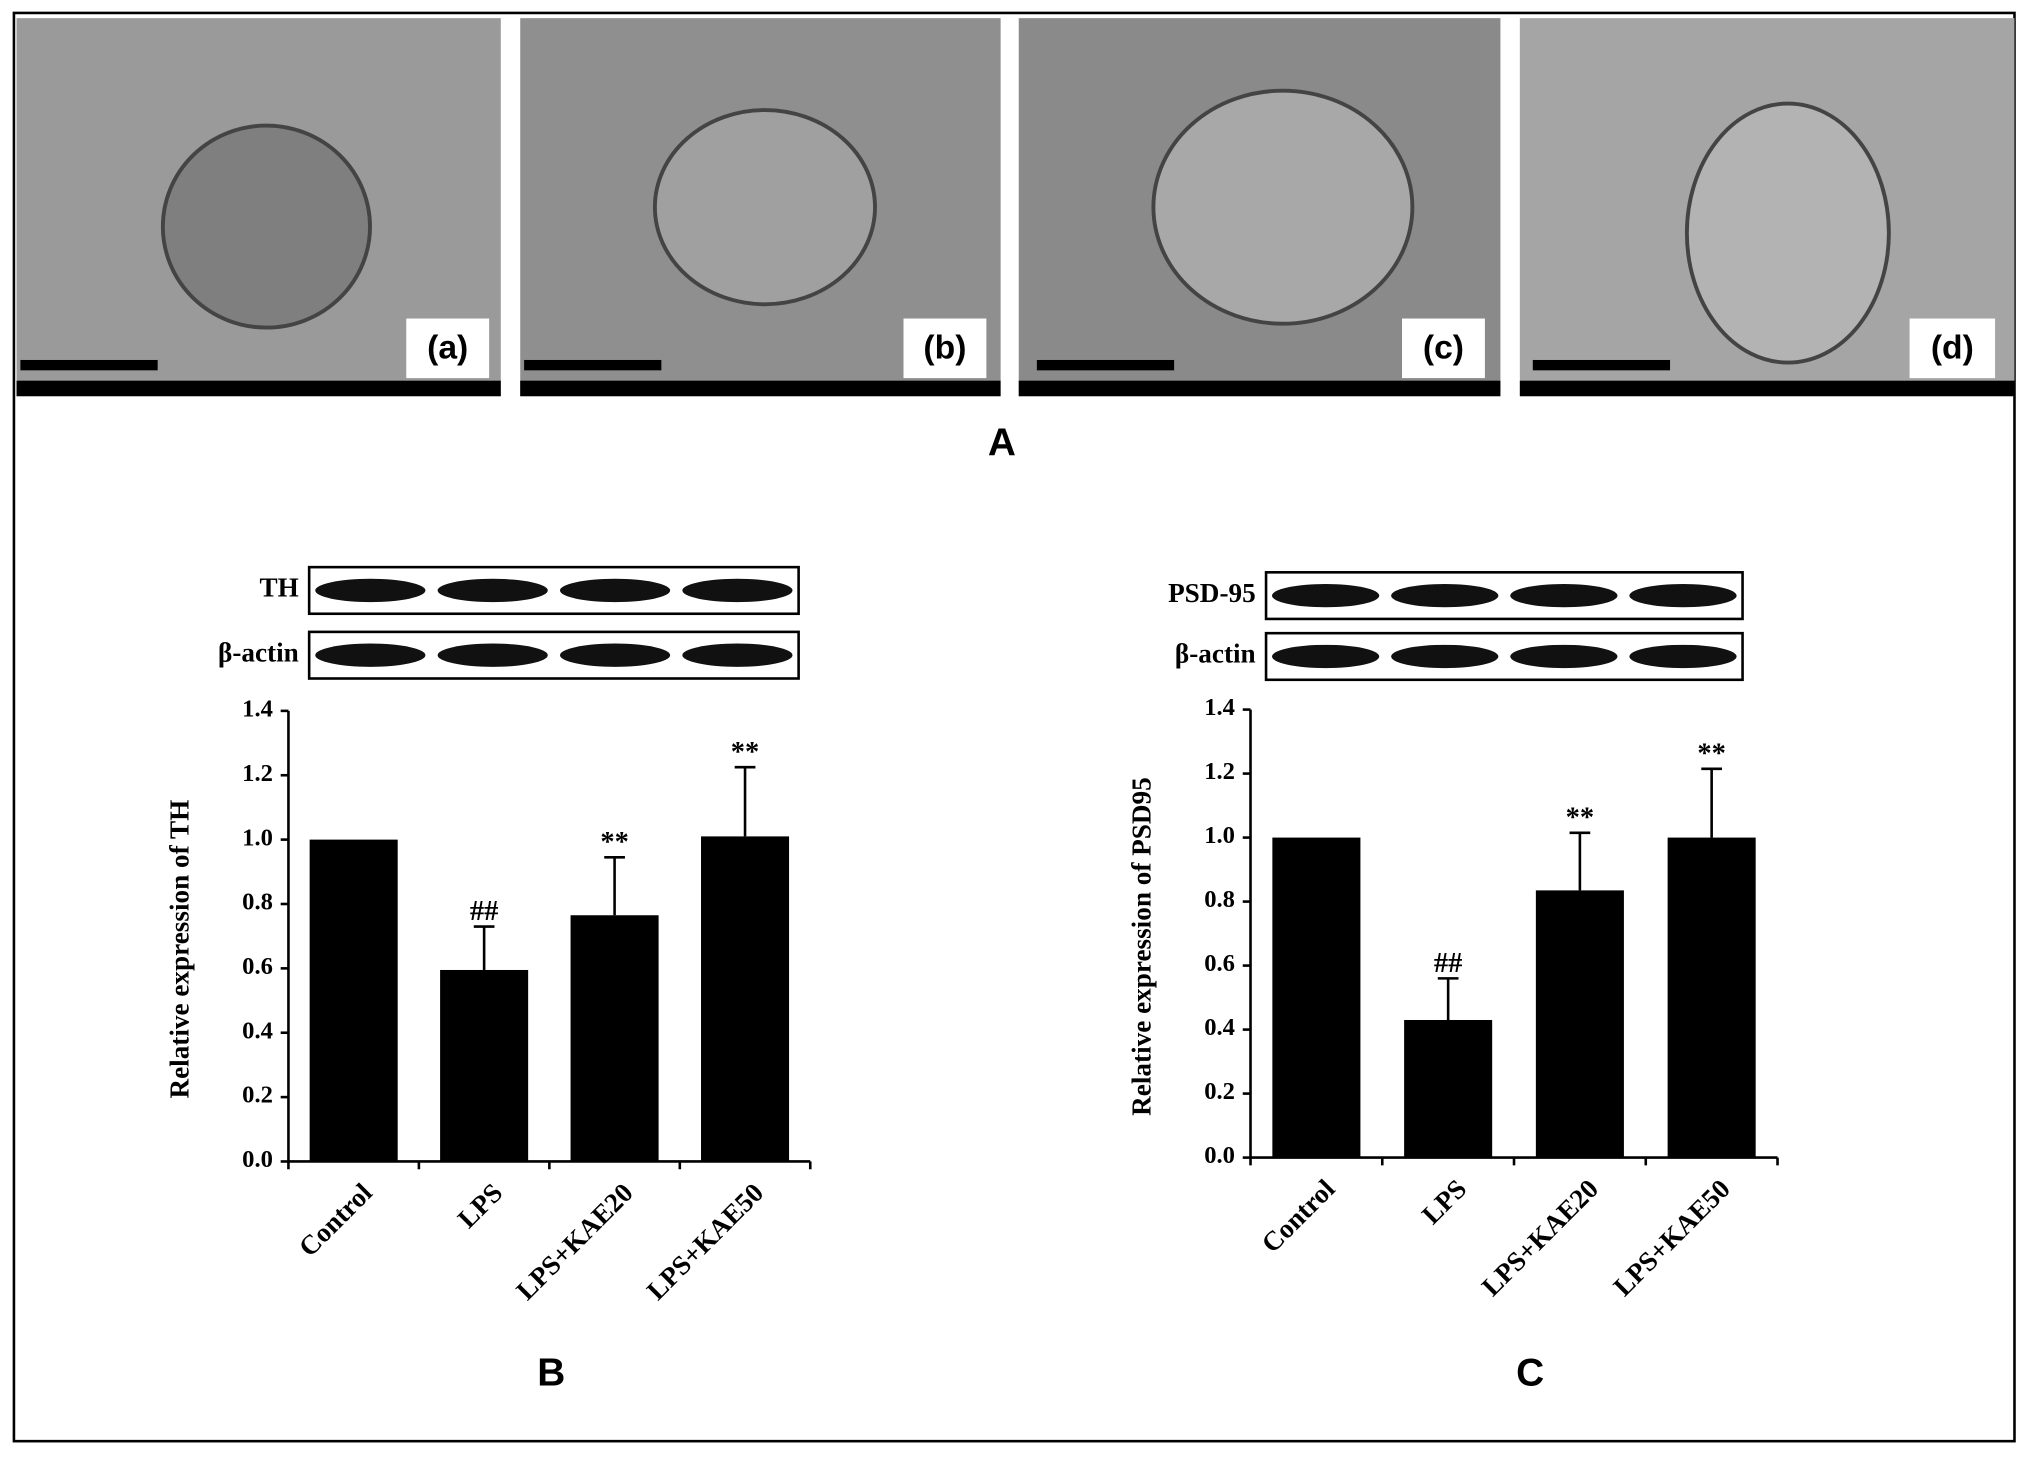  Describe the element at coordinates (179, 949) in the screenshot. I see `y-axis-label: Relative expression of TH` at that location.